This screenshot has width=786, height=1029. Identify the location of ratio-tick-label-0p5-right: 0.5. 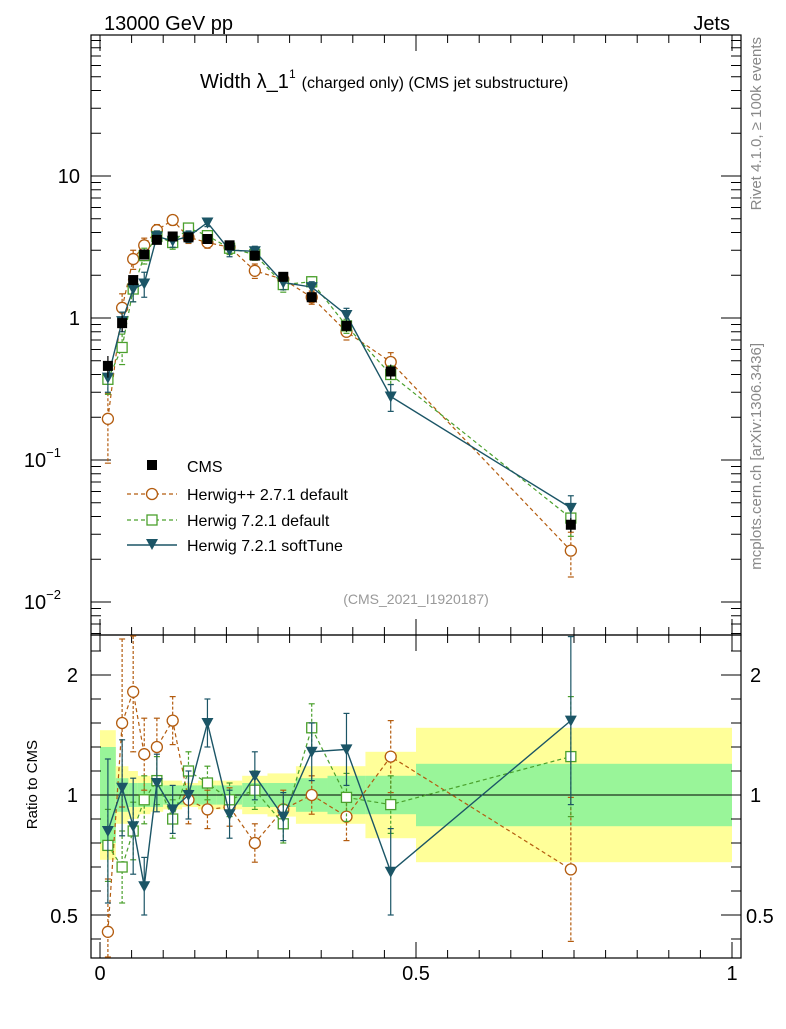
(760, 917).